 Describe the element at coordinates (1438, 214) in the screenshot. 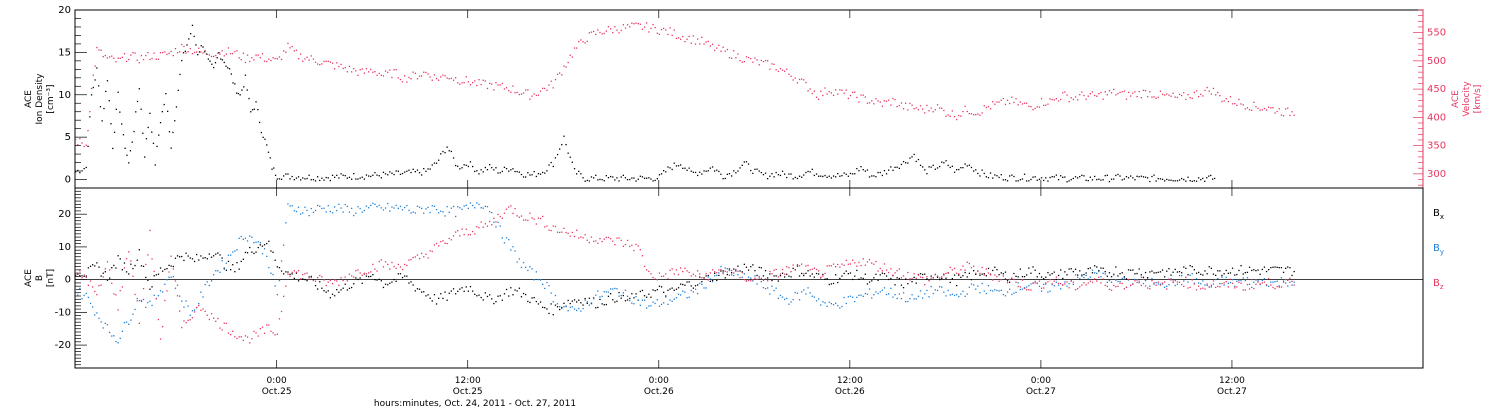

I see `legend-label: Bx` at that location.